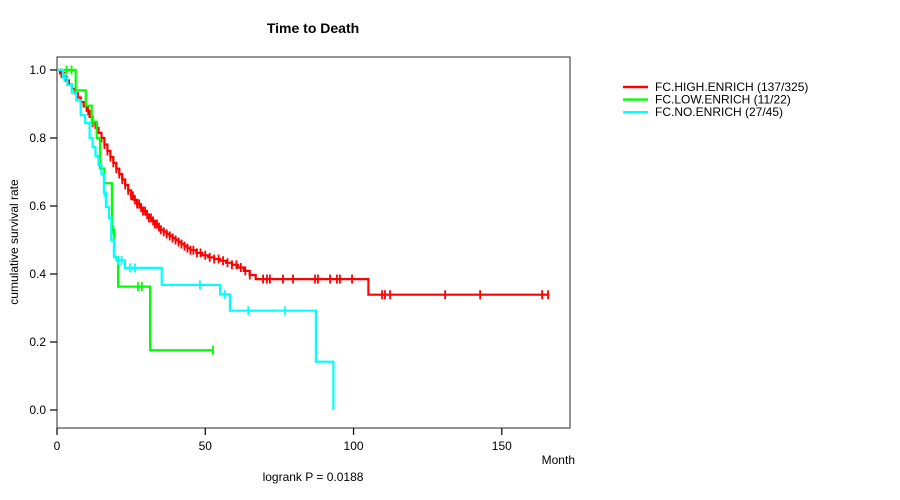 This screenshot has width=900, height=500. Describe the element at coordinates (14, 242) in the screenshot. I see `y-axis-label: cumulative survival rate` at that location.